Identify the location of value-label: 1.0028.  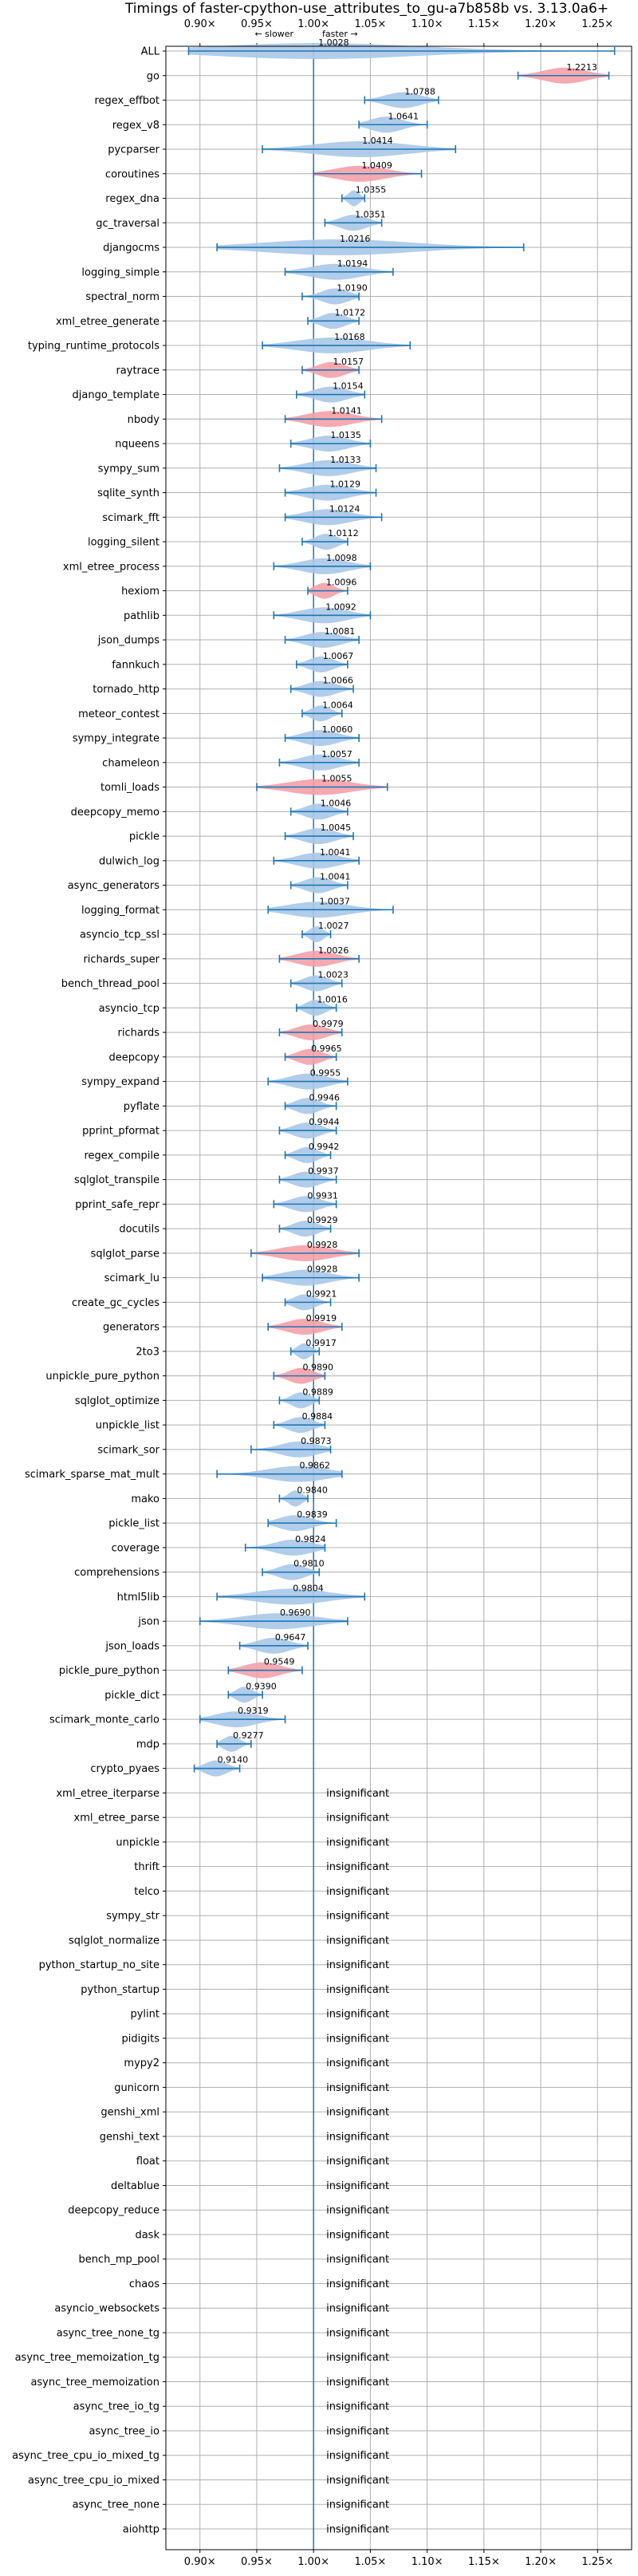
(334, 42).